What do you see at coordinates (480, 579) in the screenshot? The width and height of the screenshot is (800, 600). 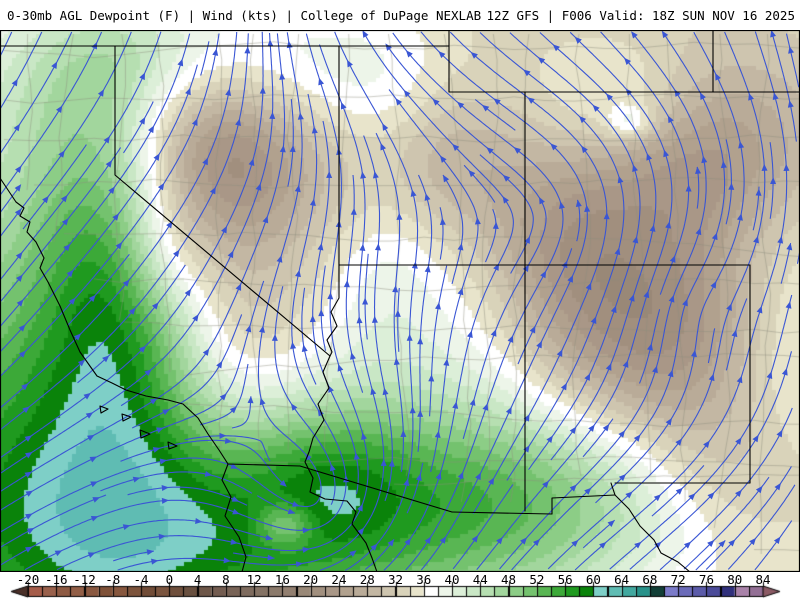 I see `colorbar-tick-label: 44` at bounding box center [480, 579].